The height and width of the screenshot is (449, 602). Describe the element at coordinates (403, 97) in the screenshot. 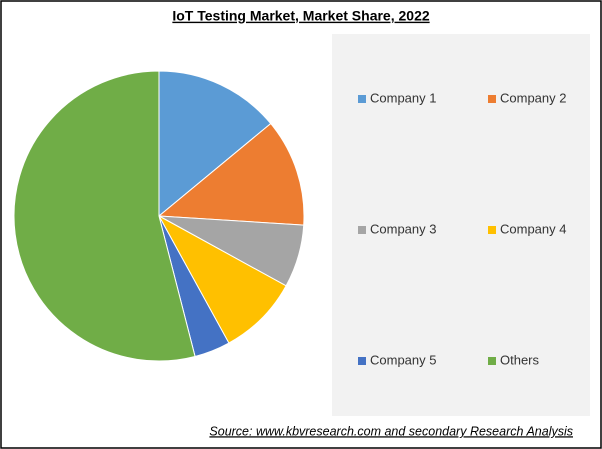

I see `legend-label: Company 1` at that location.